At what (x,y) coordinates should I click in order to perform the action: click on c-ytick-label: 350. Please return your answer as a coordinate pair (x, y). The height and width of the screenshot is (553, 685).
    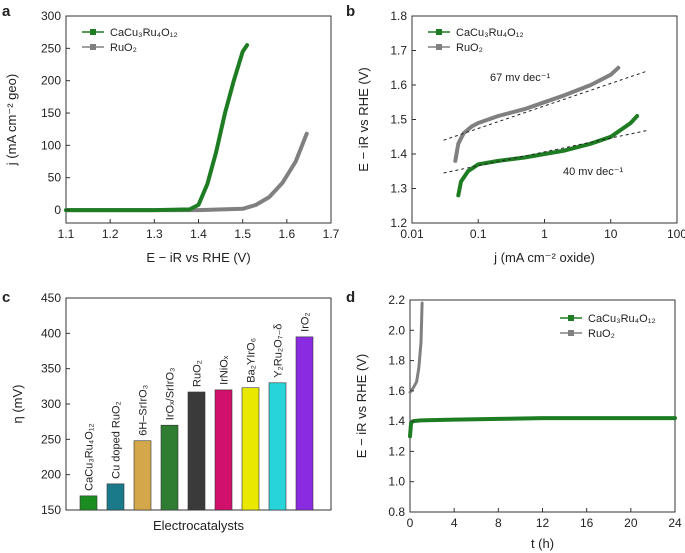
    Looking at the image, I should click on (51, 369).